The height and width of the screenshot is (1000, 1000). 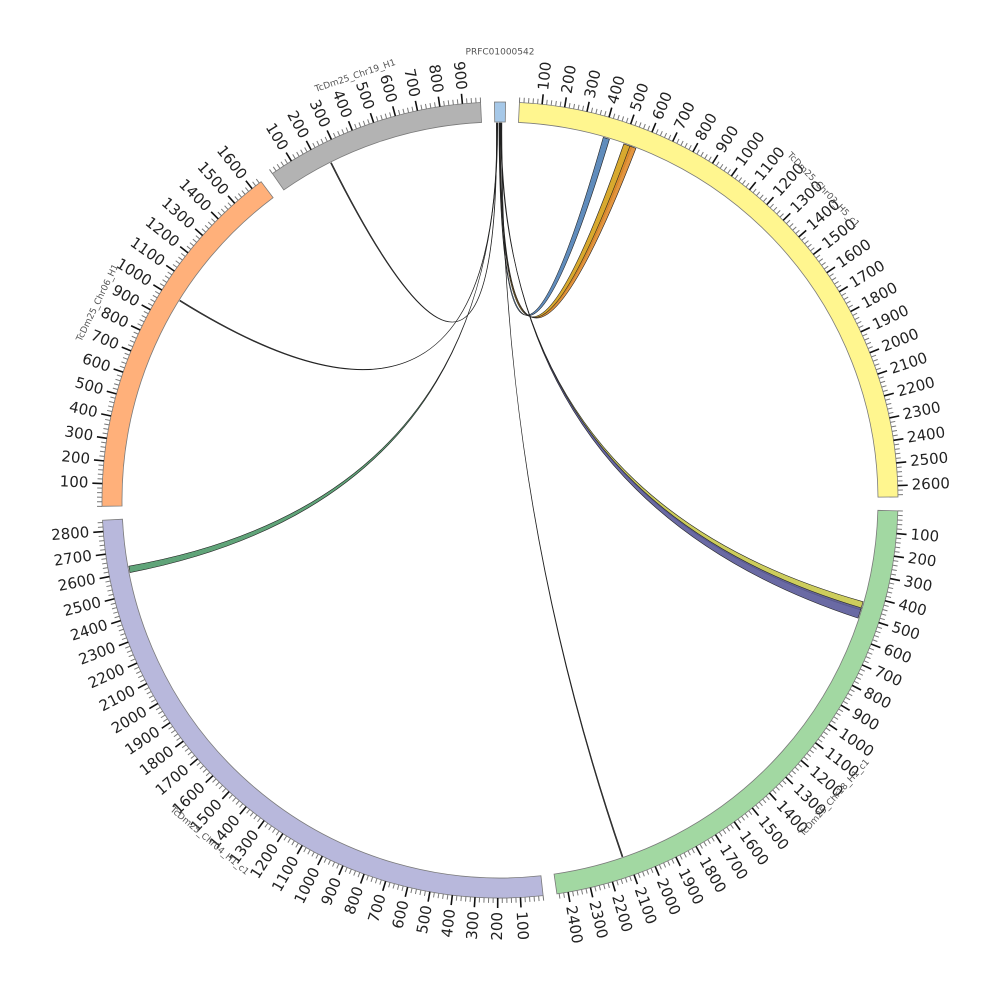 I want to click on tick-label: 2500, so click(x=929, y=459).